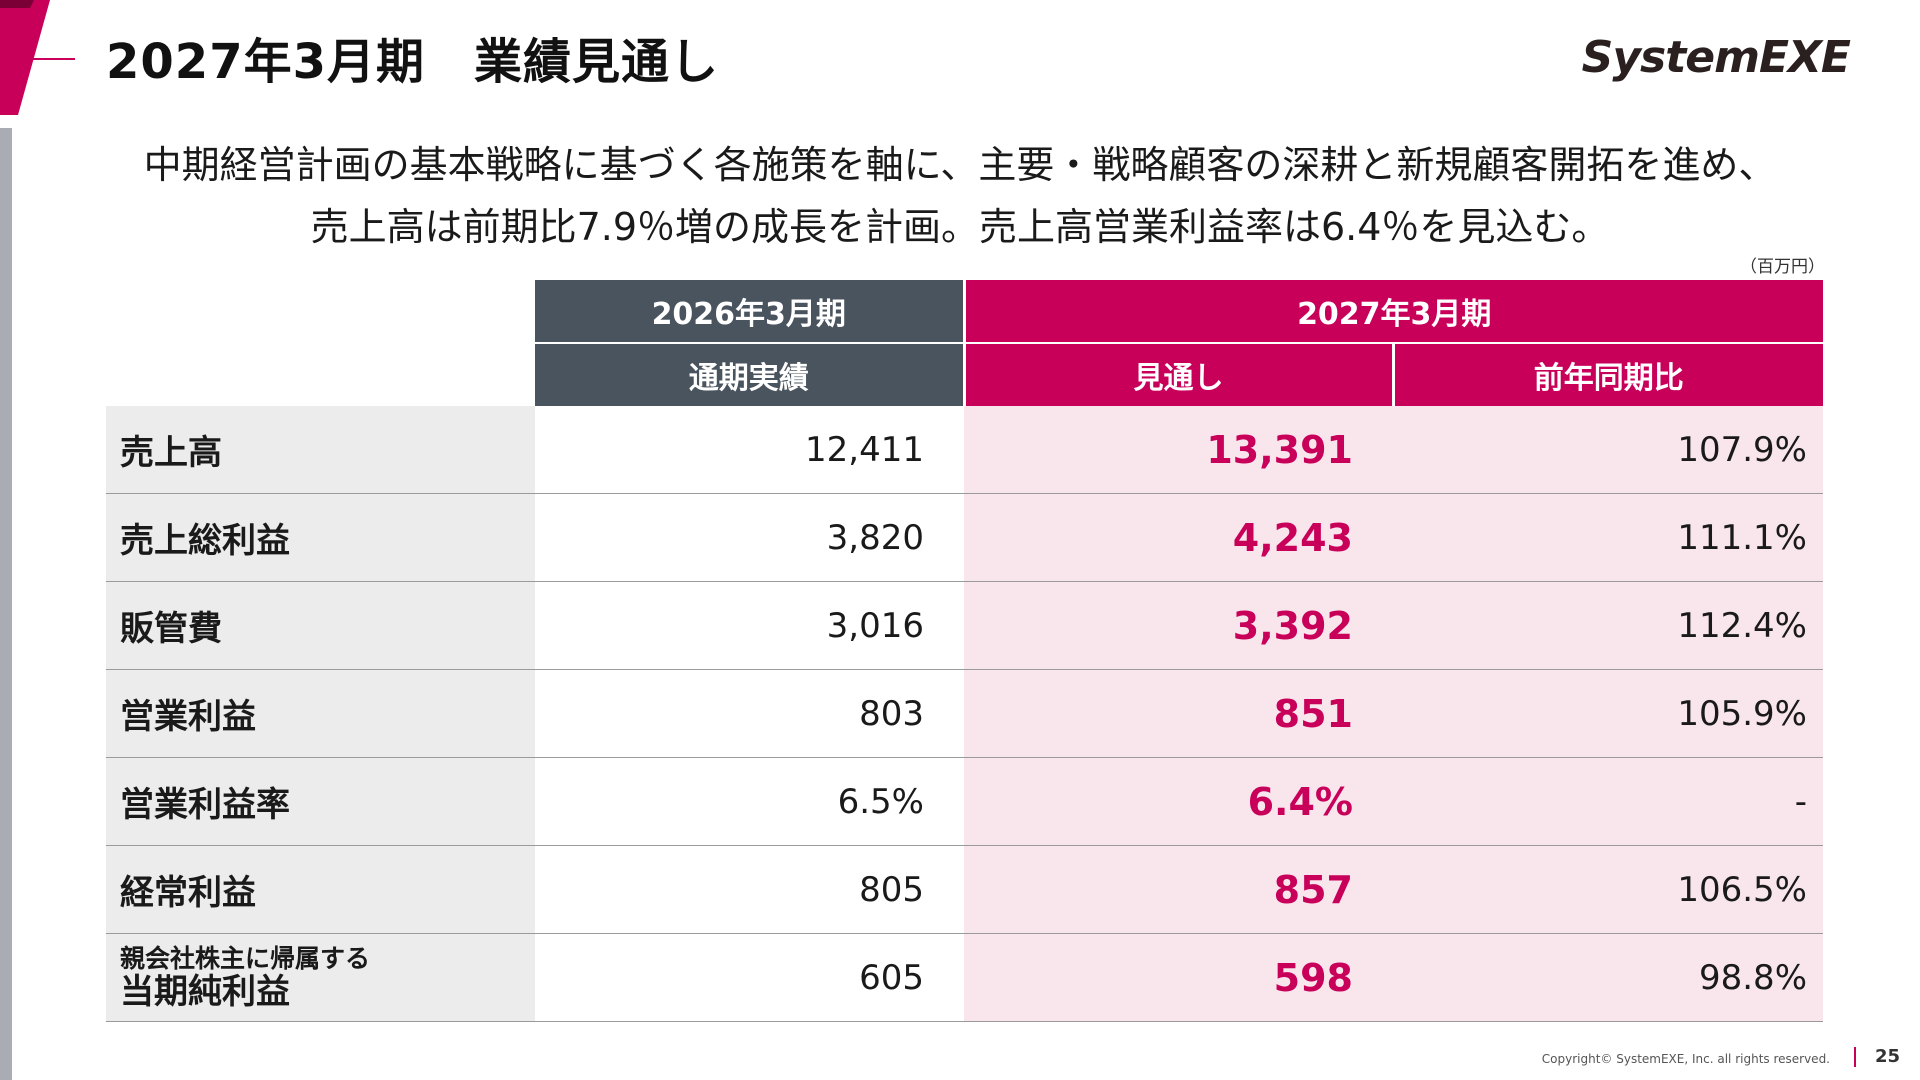 The width and height of the screenshot is (1920, 1080). I want to click on summary-line-2: 売上高は前期比7.9％増の成長を計画。売上高営業利益率は6.4％を見込む。, so click(960, 227).